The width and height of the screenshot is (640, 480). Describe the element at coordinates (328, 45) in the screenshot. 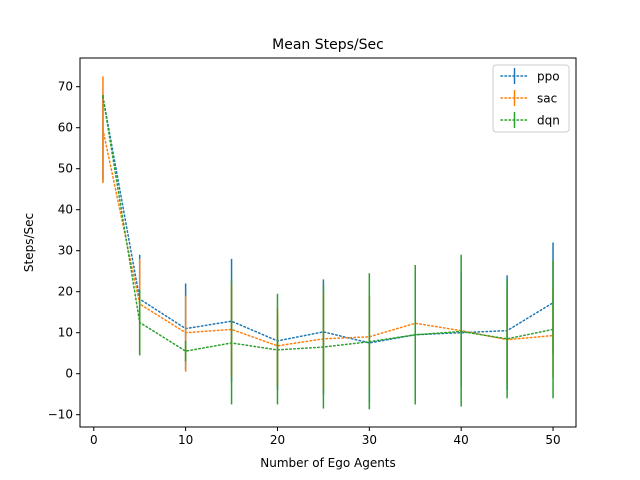

I see `chart-title: Mean Steps/Sec` at that location.